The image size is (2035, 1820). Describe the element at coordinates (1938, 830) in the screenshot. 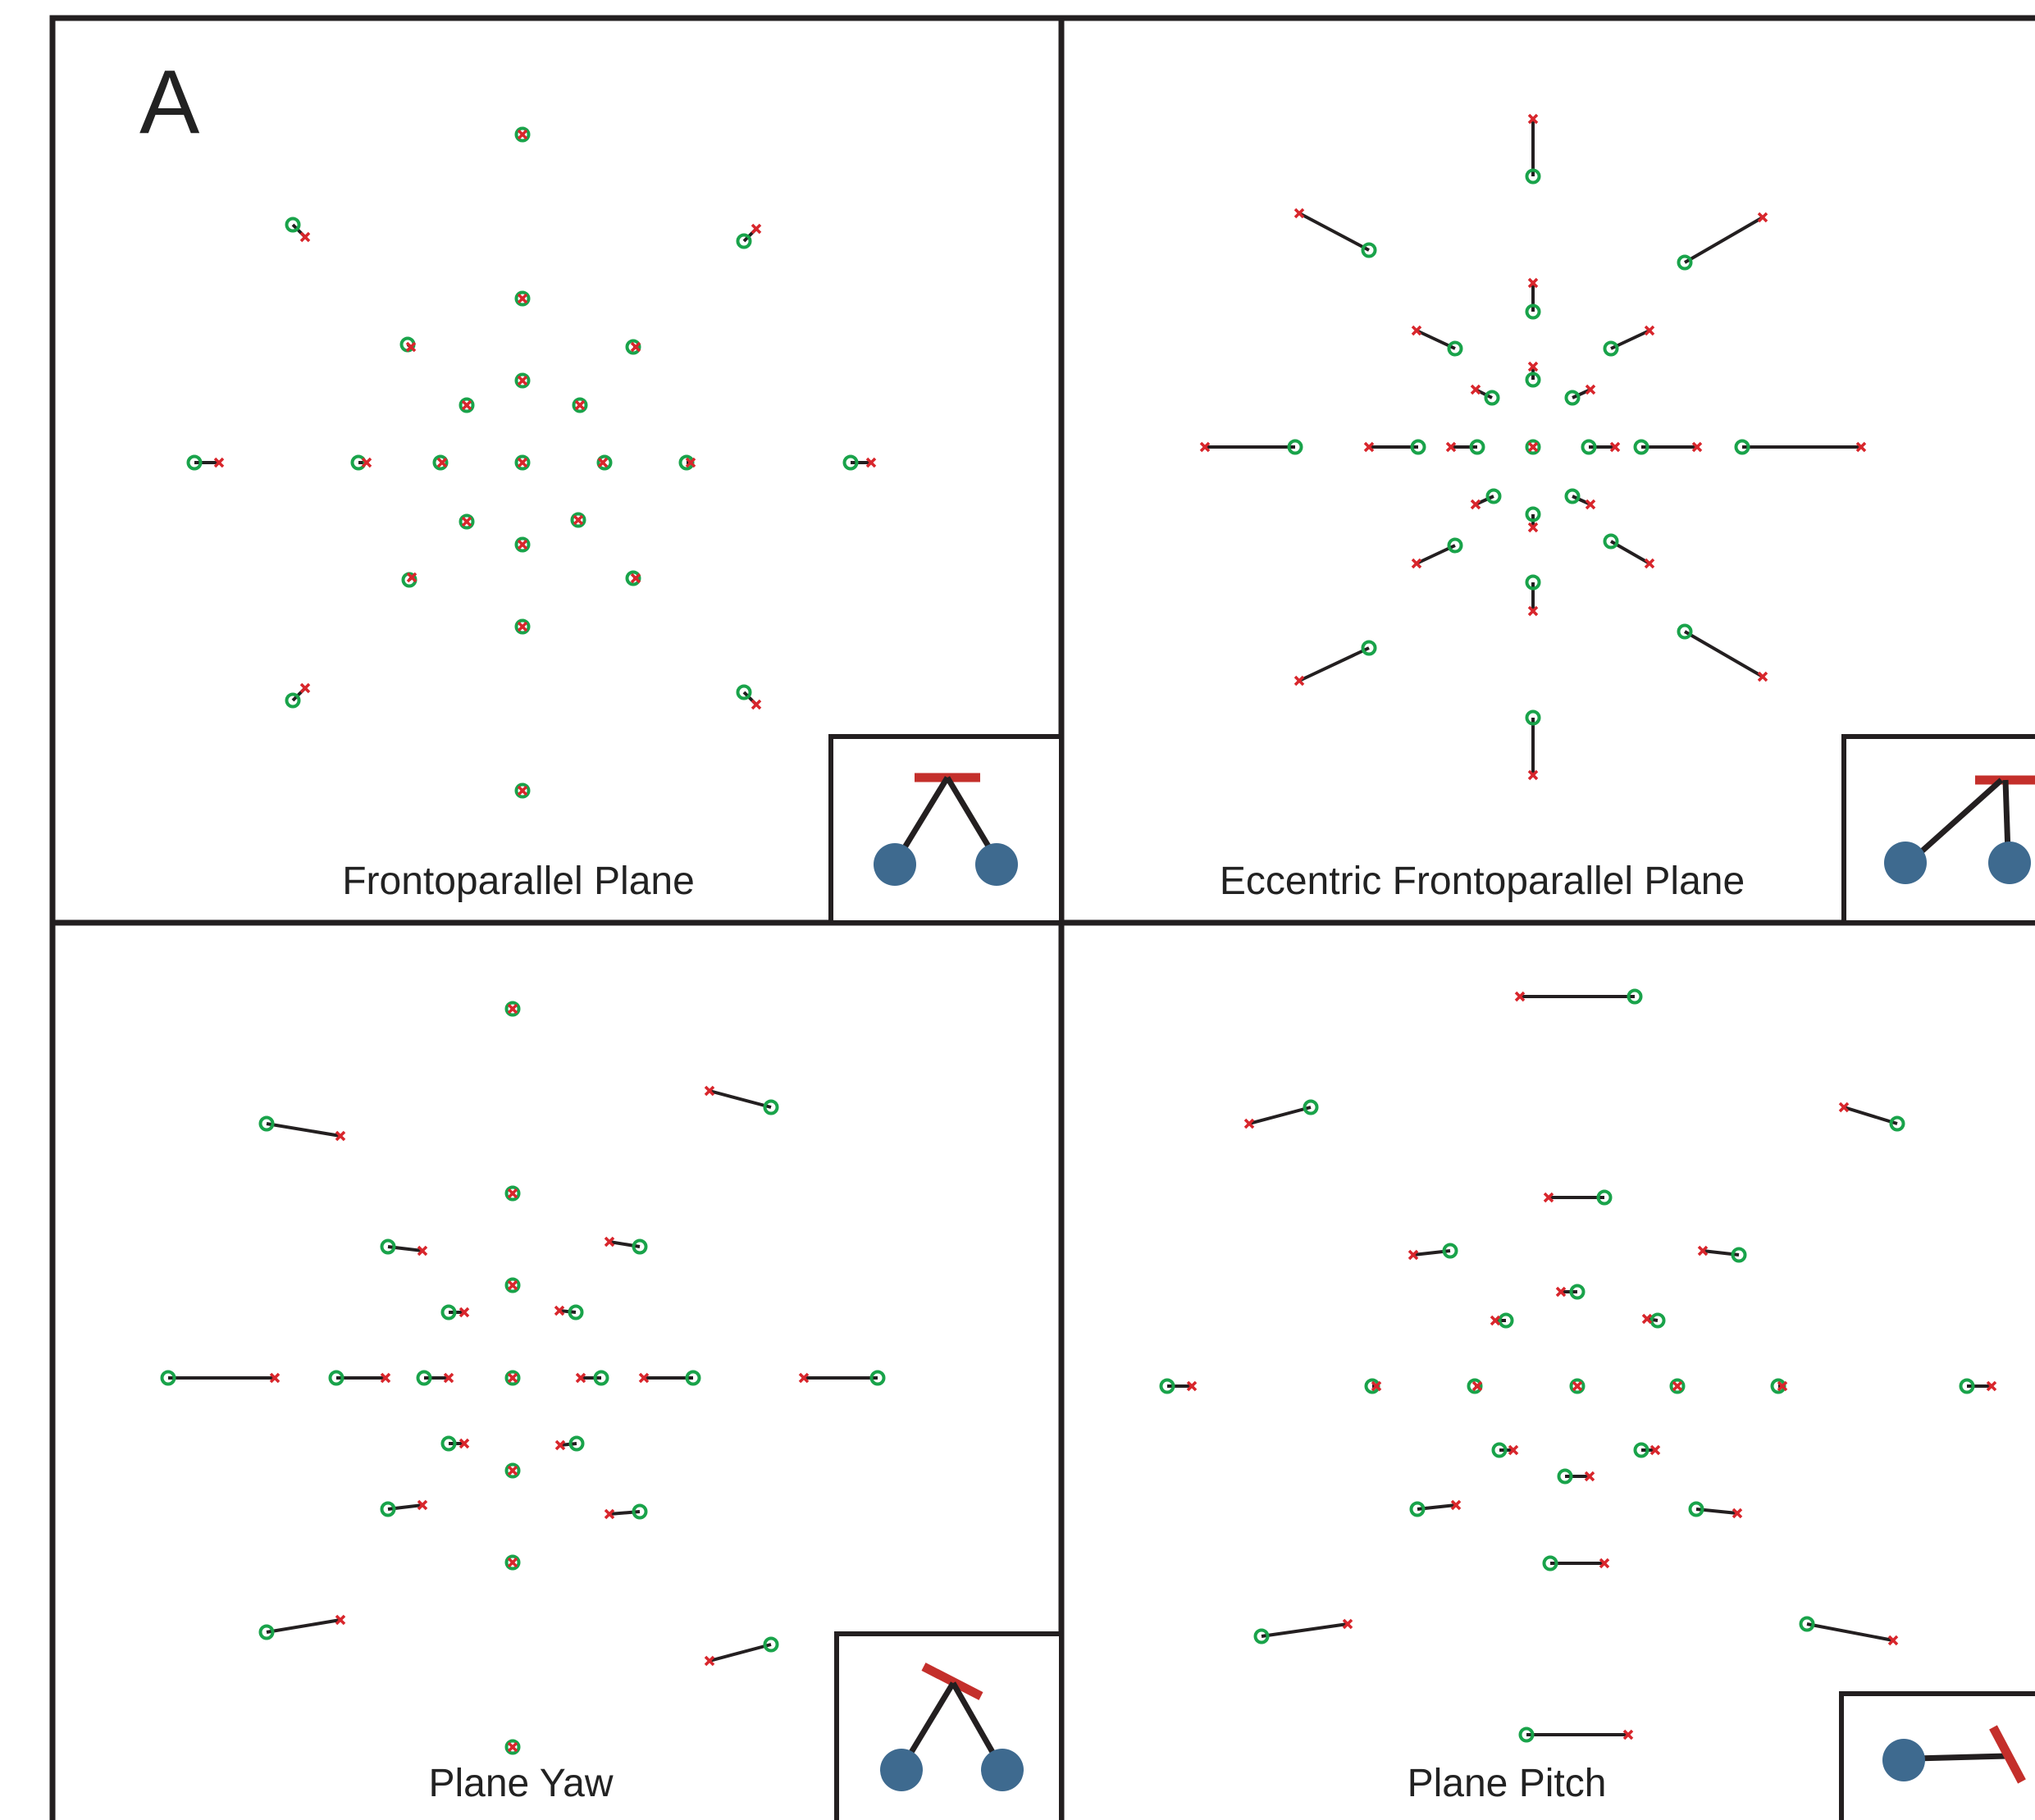

I see `inset-eccentric-box` at that location.